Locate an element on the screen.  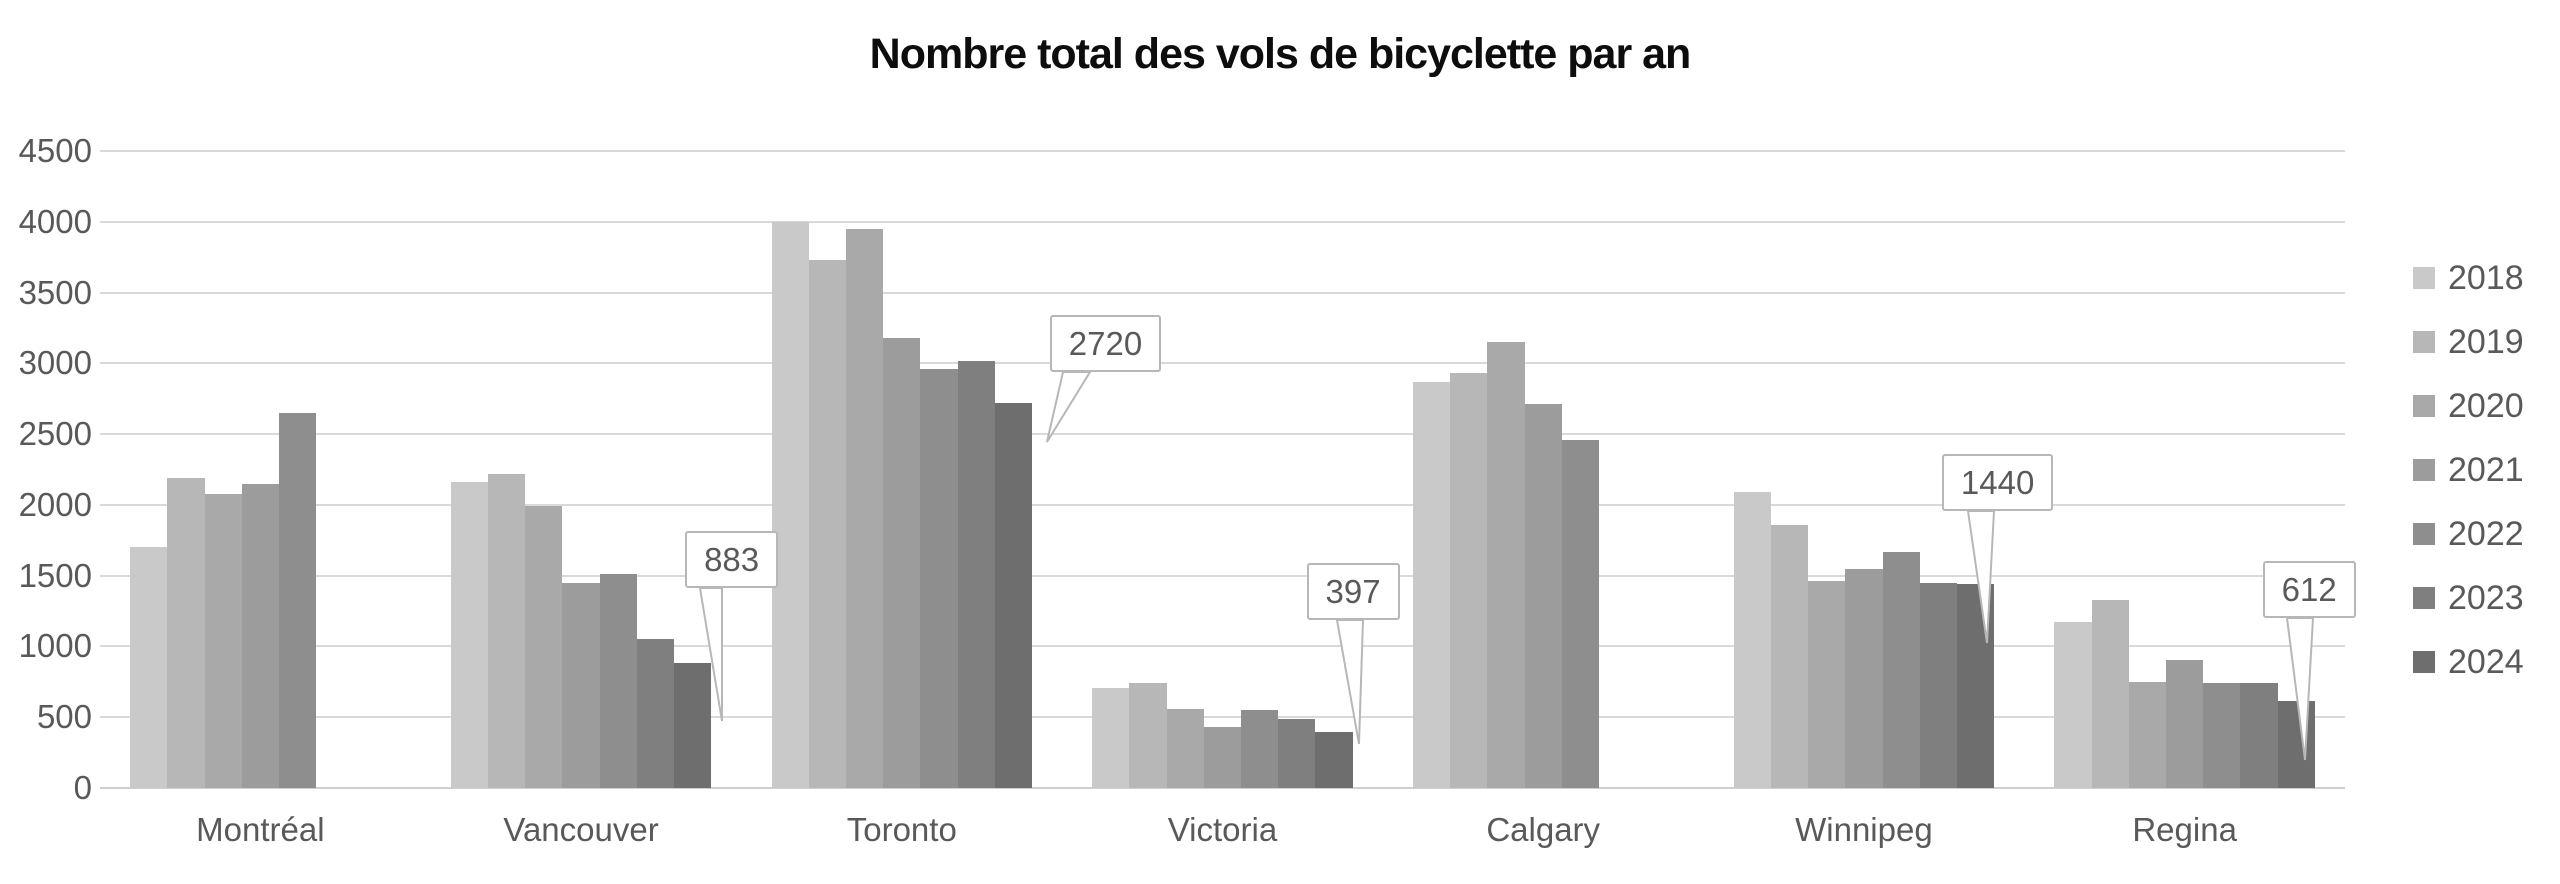
bar-group-regina is located at coordinates (2184, 469).